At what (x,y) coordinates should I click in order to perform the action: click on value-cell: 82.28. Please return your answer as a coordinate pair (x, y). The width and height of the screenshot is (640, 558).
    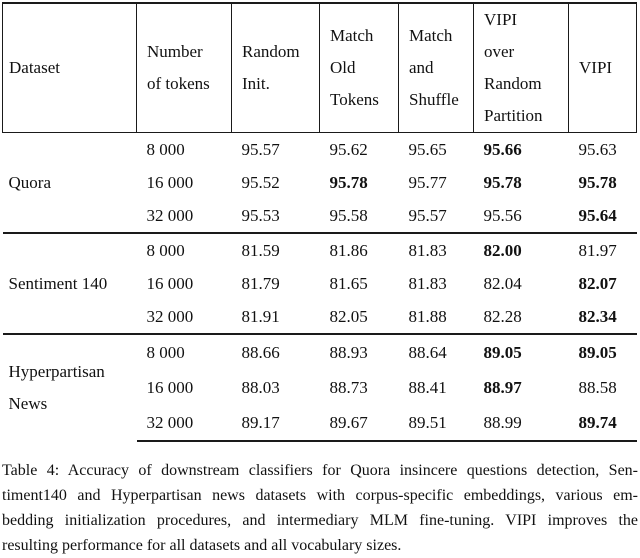
    Looking at the image, I should click on (502, 316).